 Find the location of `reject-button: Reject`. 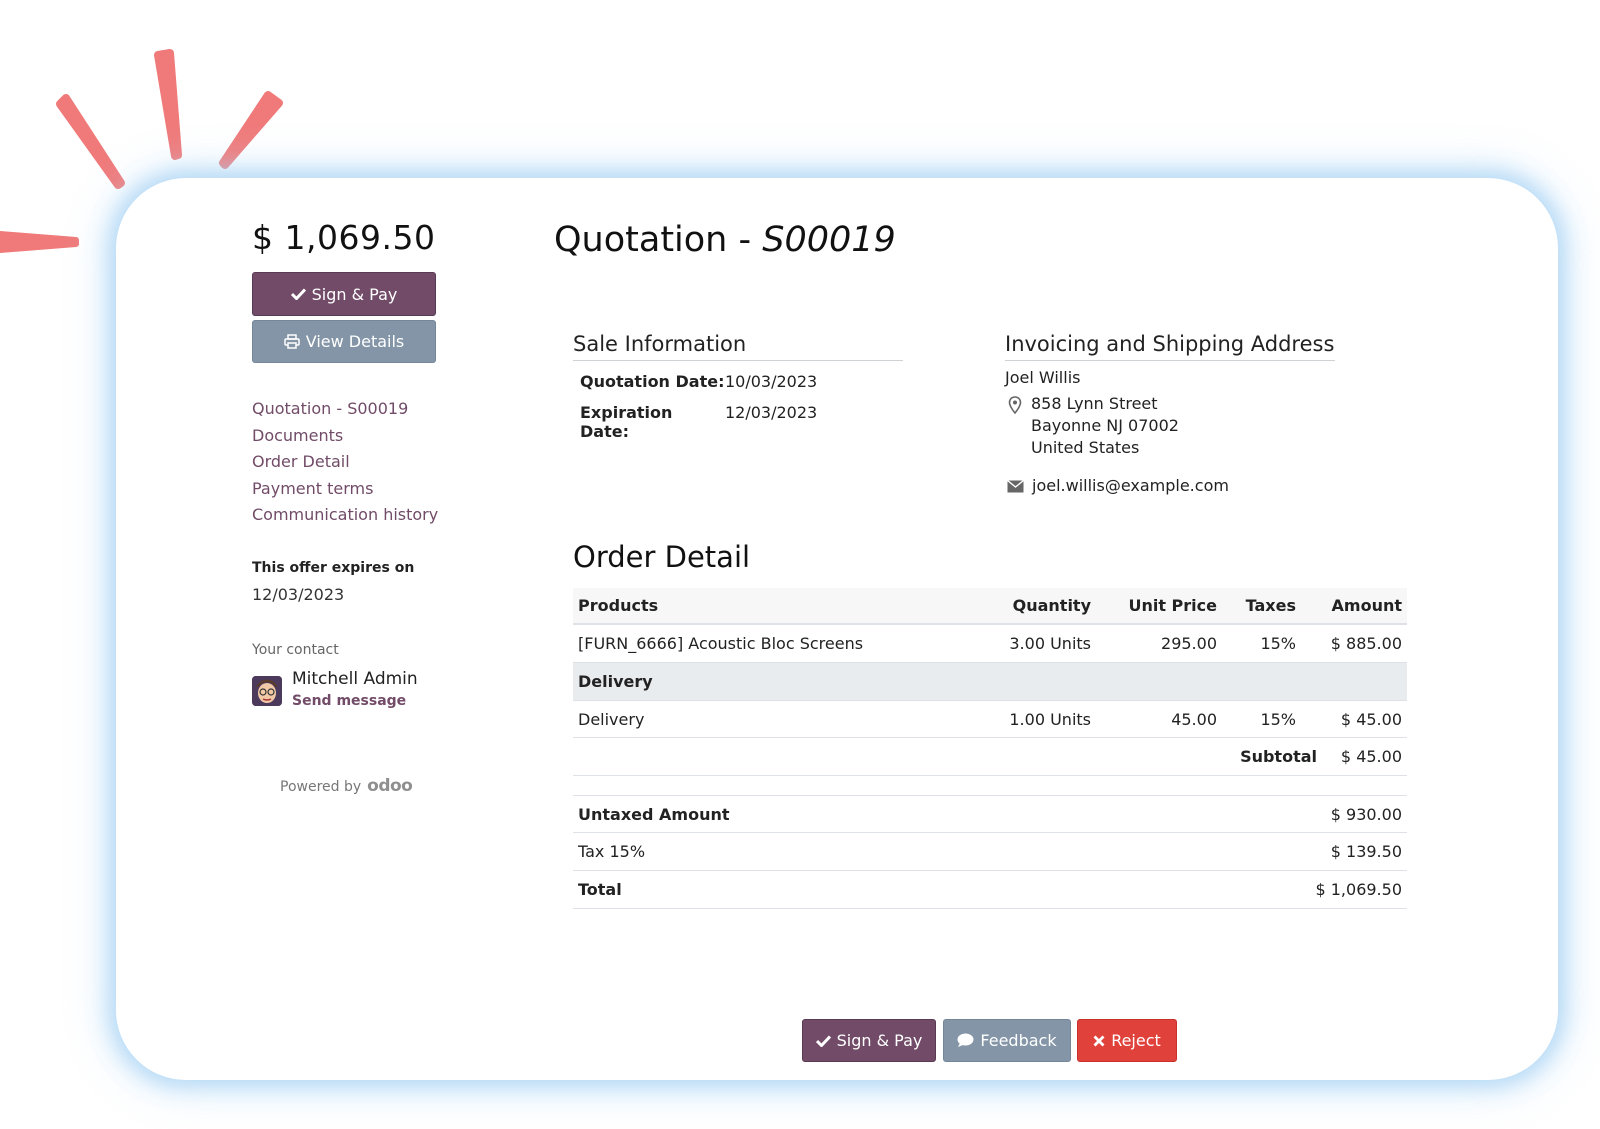

reject-button: Reject is located at coordinates (1127, 1040).